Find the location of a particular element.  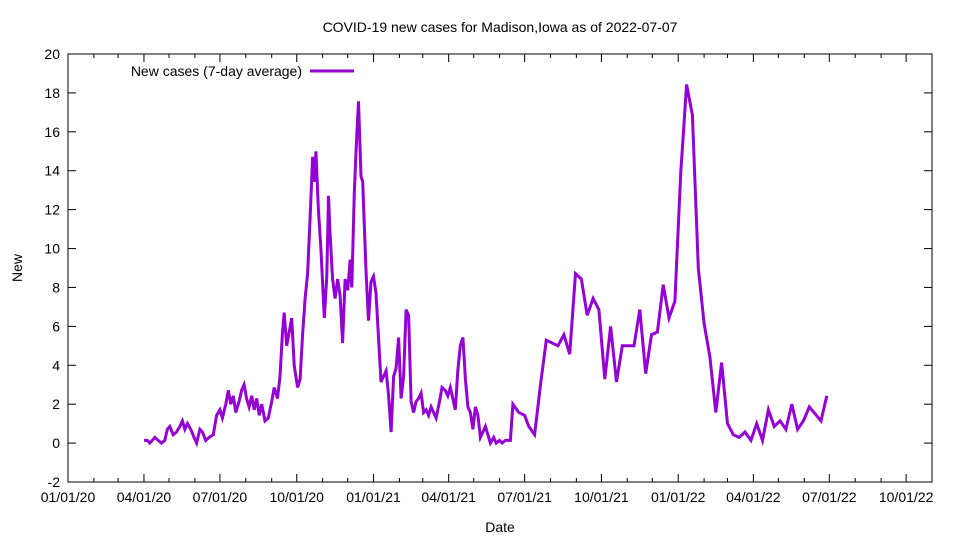

x-tick-label: 10/01/22 is located at coordinates (906, 497).